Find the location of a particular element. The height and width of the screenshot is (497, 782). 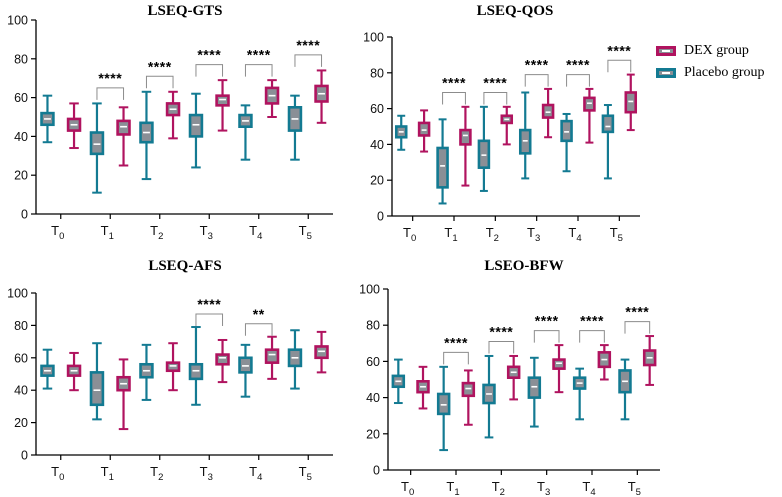

legend-label-placebo: Placebo group is located at coordinates (724, 72).